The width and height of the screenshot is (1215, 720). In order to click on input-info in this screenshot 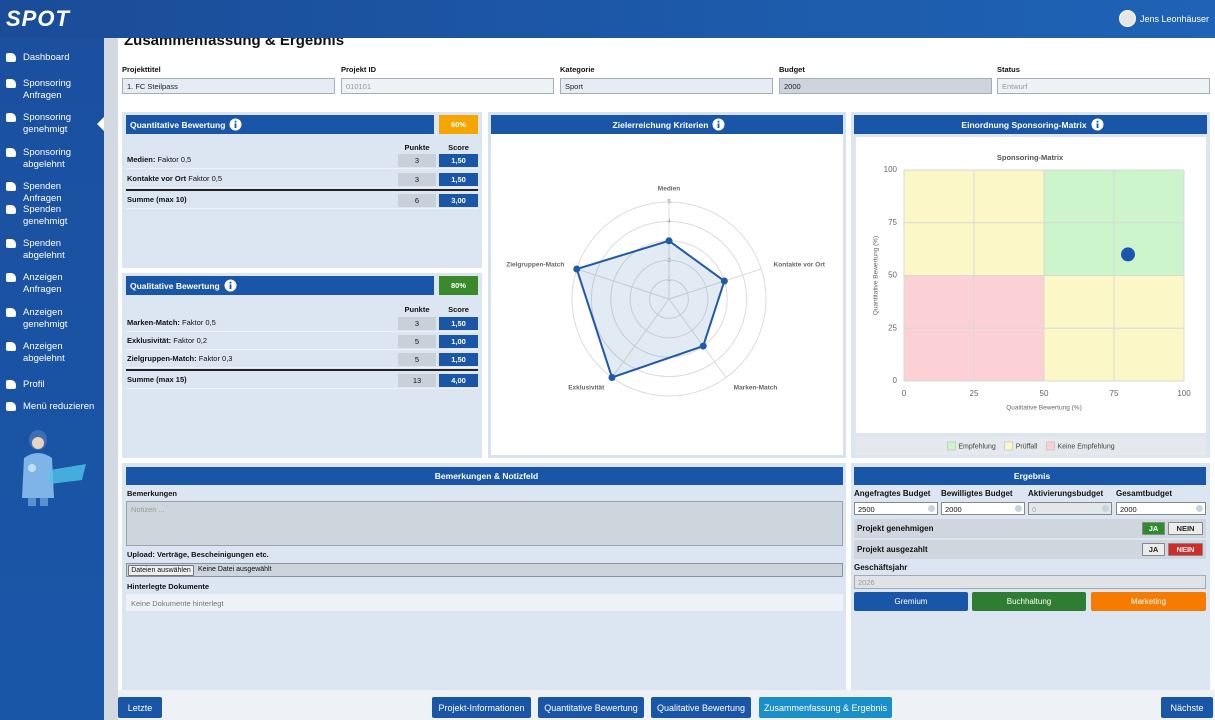, I will do `click(1105, 508)`.